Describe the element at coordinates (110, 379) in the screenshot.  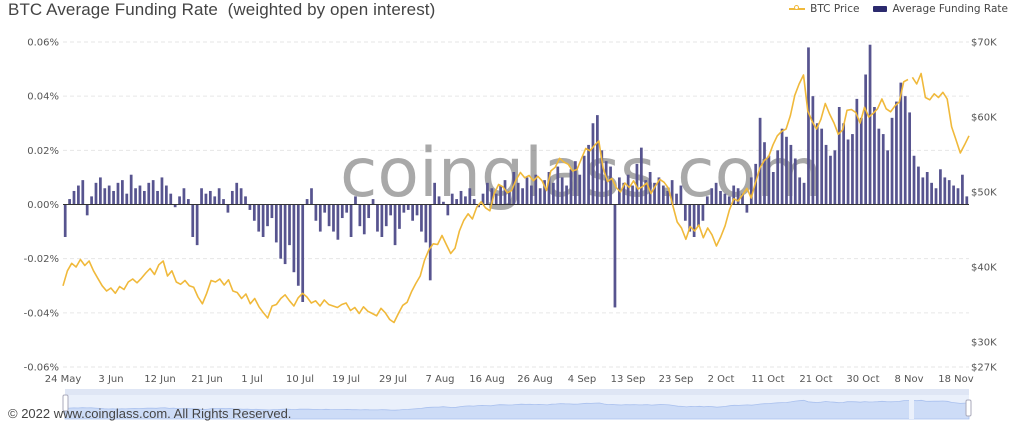
I see `x-axis-tick: 3 Jun` at that location.